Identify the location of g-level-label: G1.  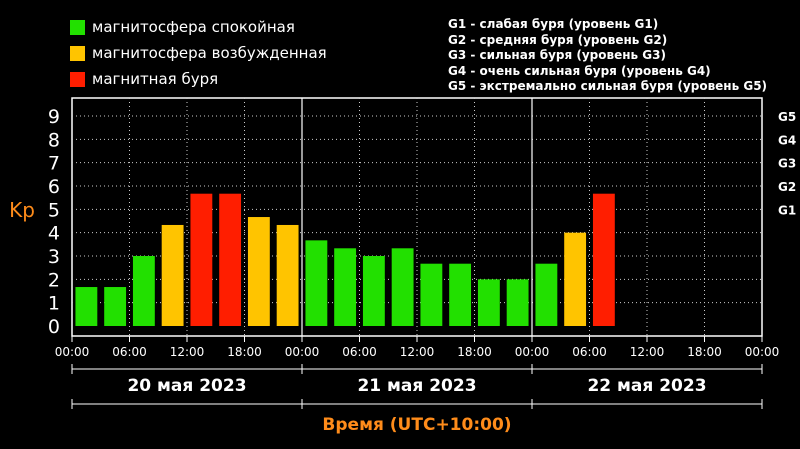
(787, 210).